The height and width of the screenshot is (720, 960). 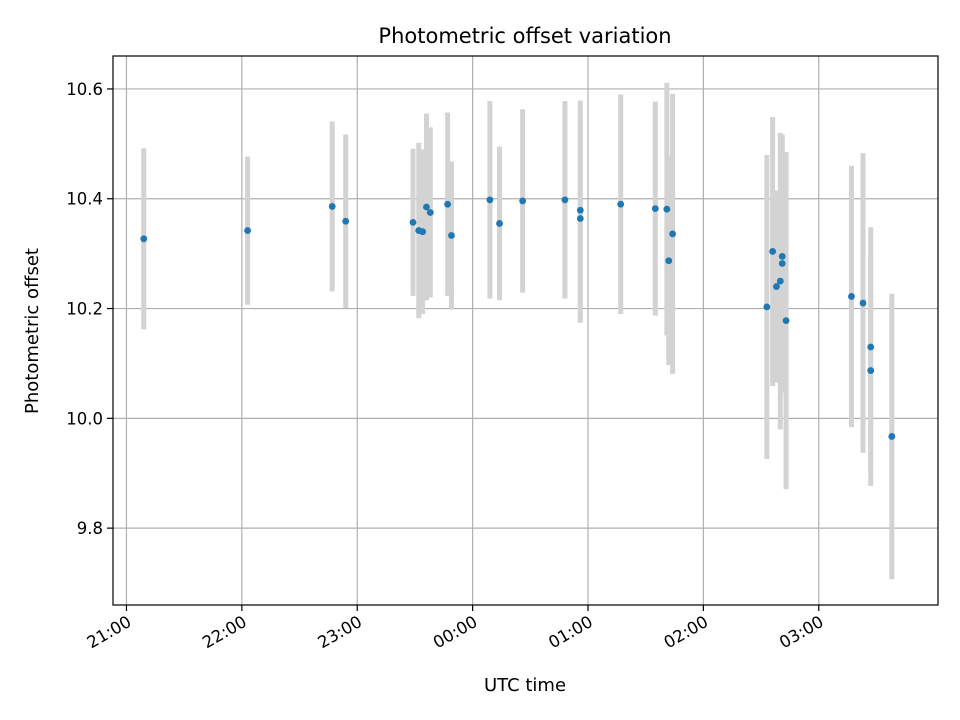 I want to click on y-tick-label: 10.0, so click(x=84, y=418).